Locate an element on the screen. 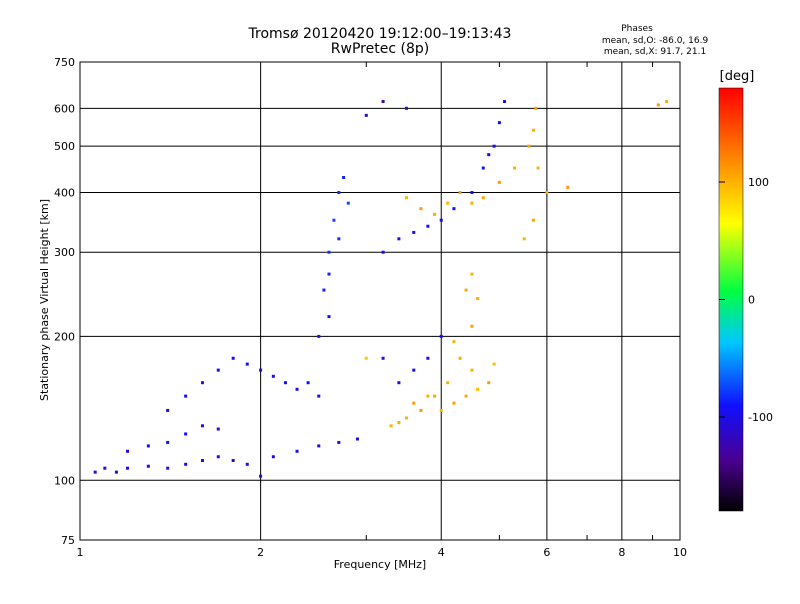  y-tick-label: 300 is located at coordinates (64, 252).